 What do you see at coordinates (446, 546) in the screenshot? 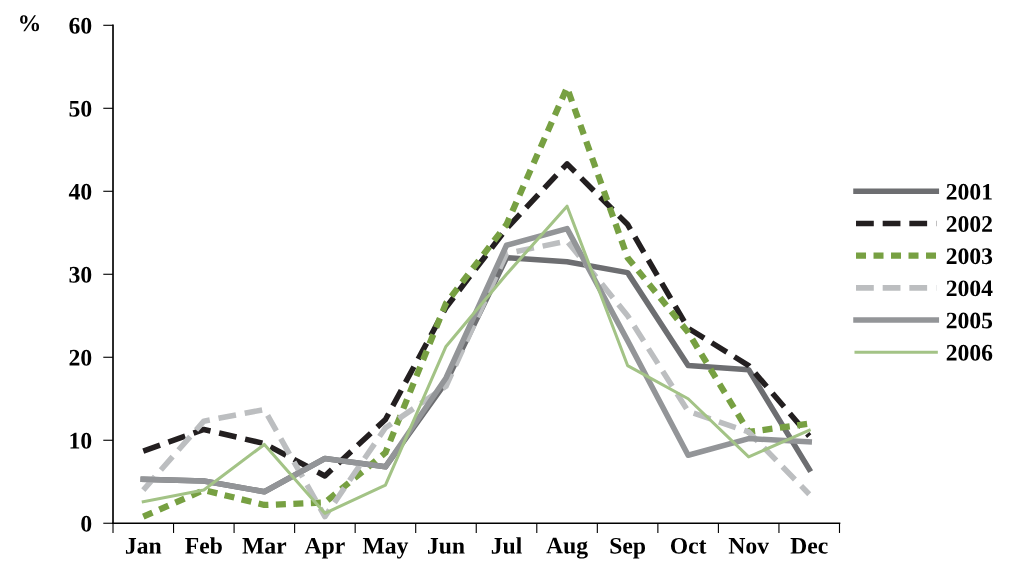
I see `x-tick-label: Jun` at bounding box center [446, 546].